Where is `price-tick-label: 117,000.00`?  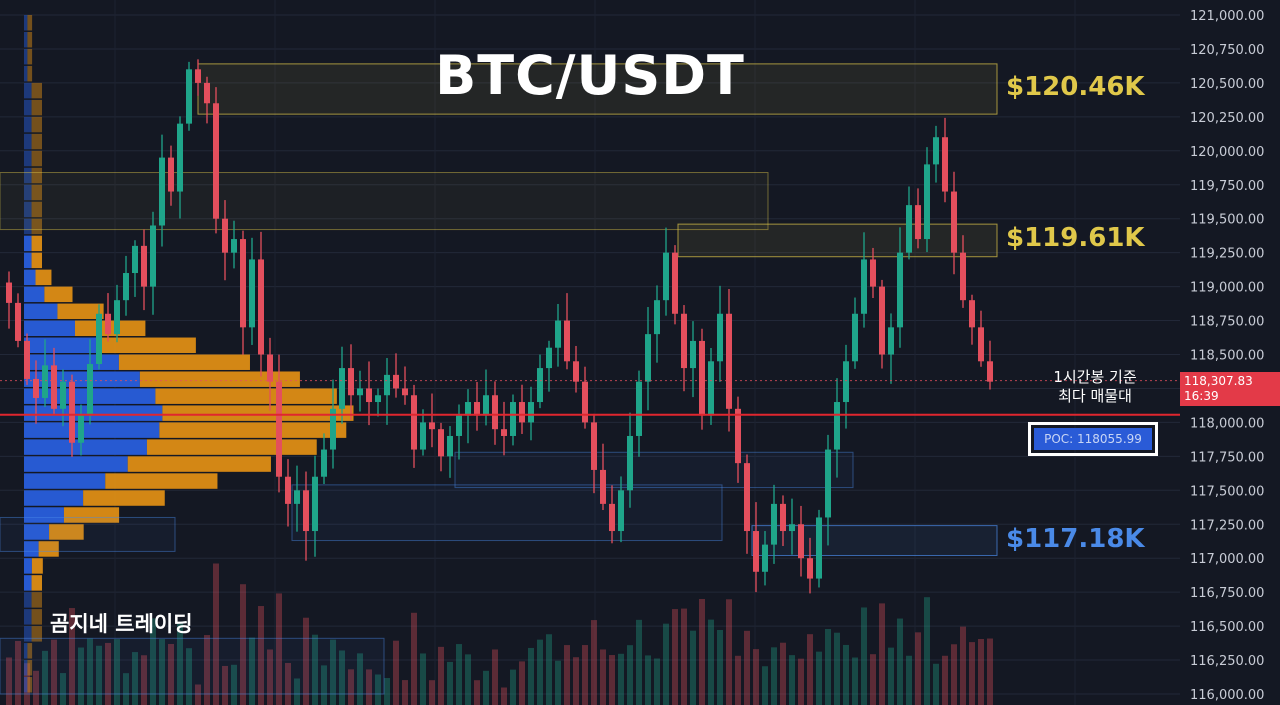 price-tick-label: 117,000.00 is located at coordinates (1227, 559).